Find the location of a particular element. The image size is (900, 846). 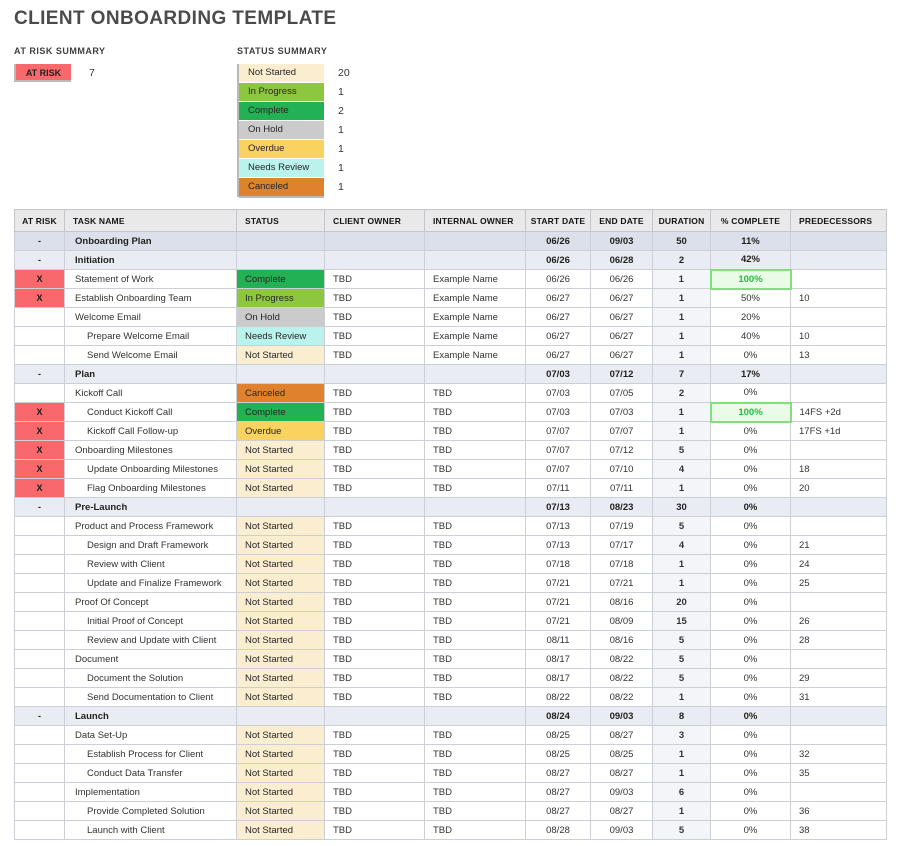

predecessors-cell: 28 is located at coordinates (838, 640).